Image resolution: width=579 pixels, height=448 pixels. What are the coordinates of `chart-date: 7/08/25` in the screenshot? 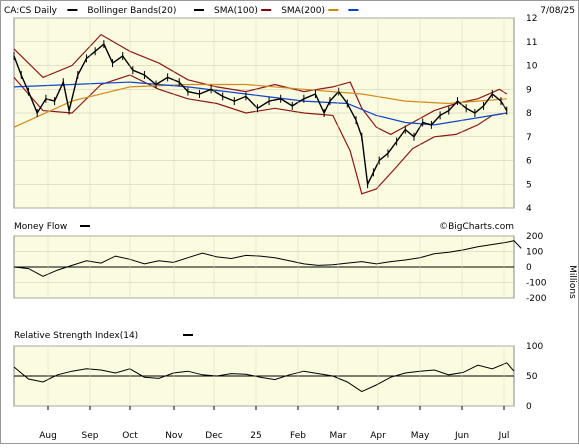 It's located at (557, 11).